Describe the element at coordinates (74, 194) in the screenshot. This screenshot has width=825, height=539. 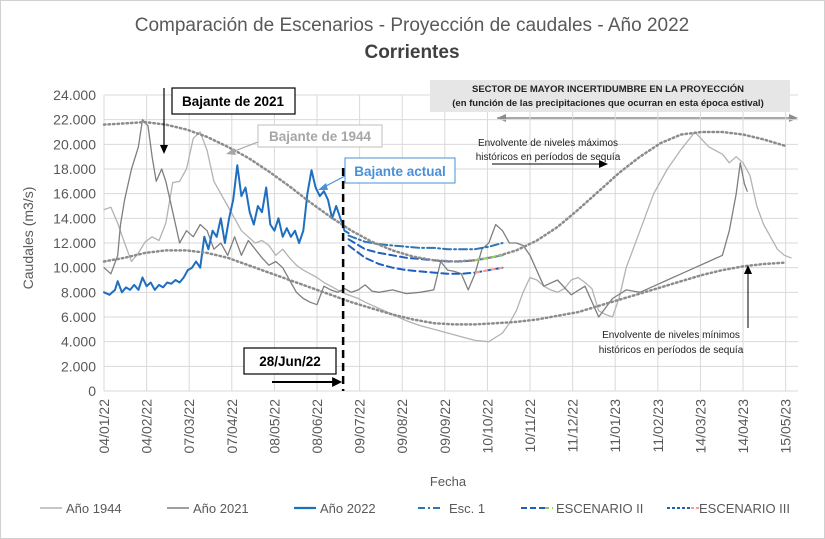
I see `y-tick-label: 16.000` at that location.